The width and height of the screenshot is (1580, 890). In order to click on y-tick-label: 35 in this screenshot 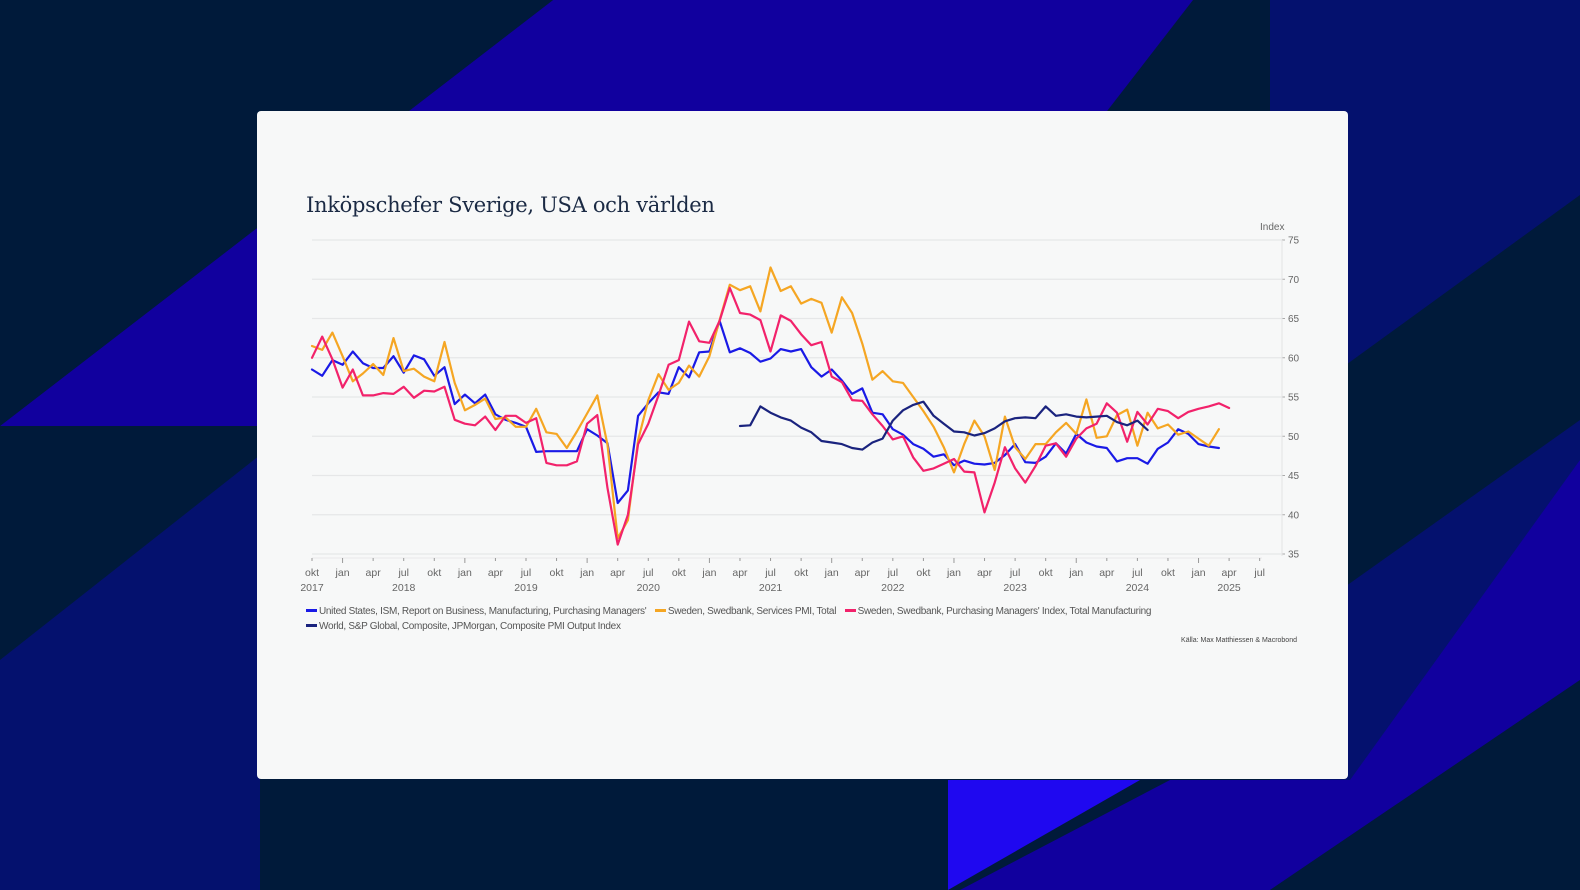, I will do `click(1294, 555)`.